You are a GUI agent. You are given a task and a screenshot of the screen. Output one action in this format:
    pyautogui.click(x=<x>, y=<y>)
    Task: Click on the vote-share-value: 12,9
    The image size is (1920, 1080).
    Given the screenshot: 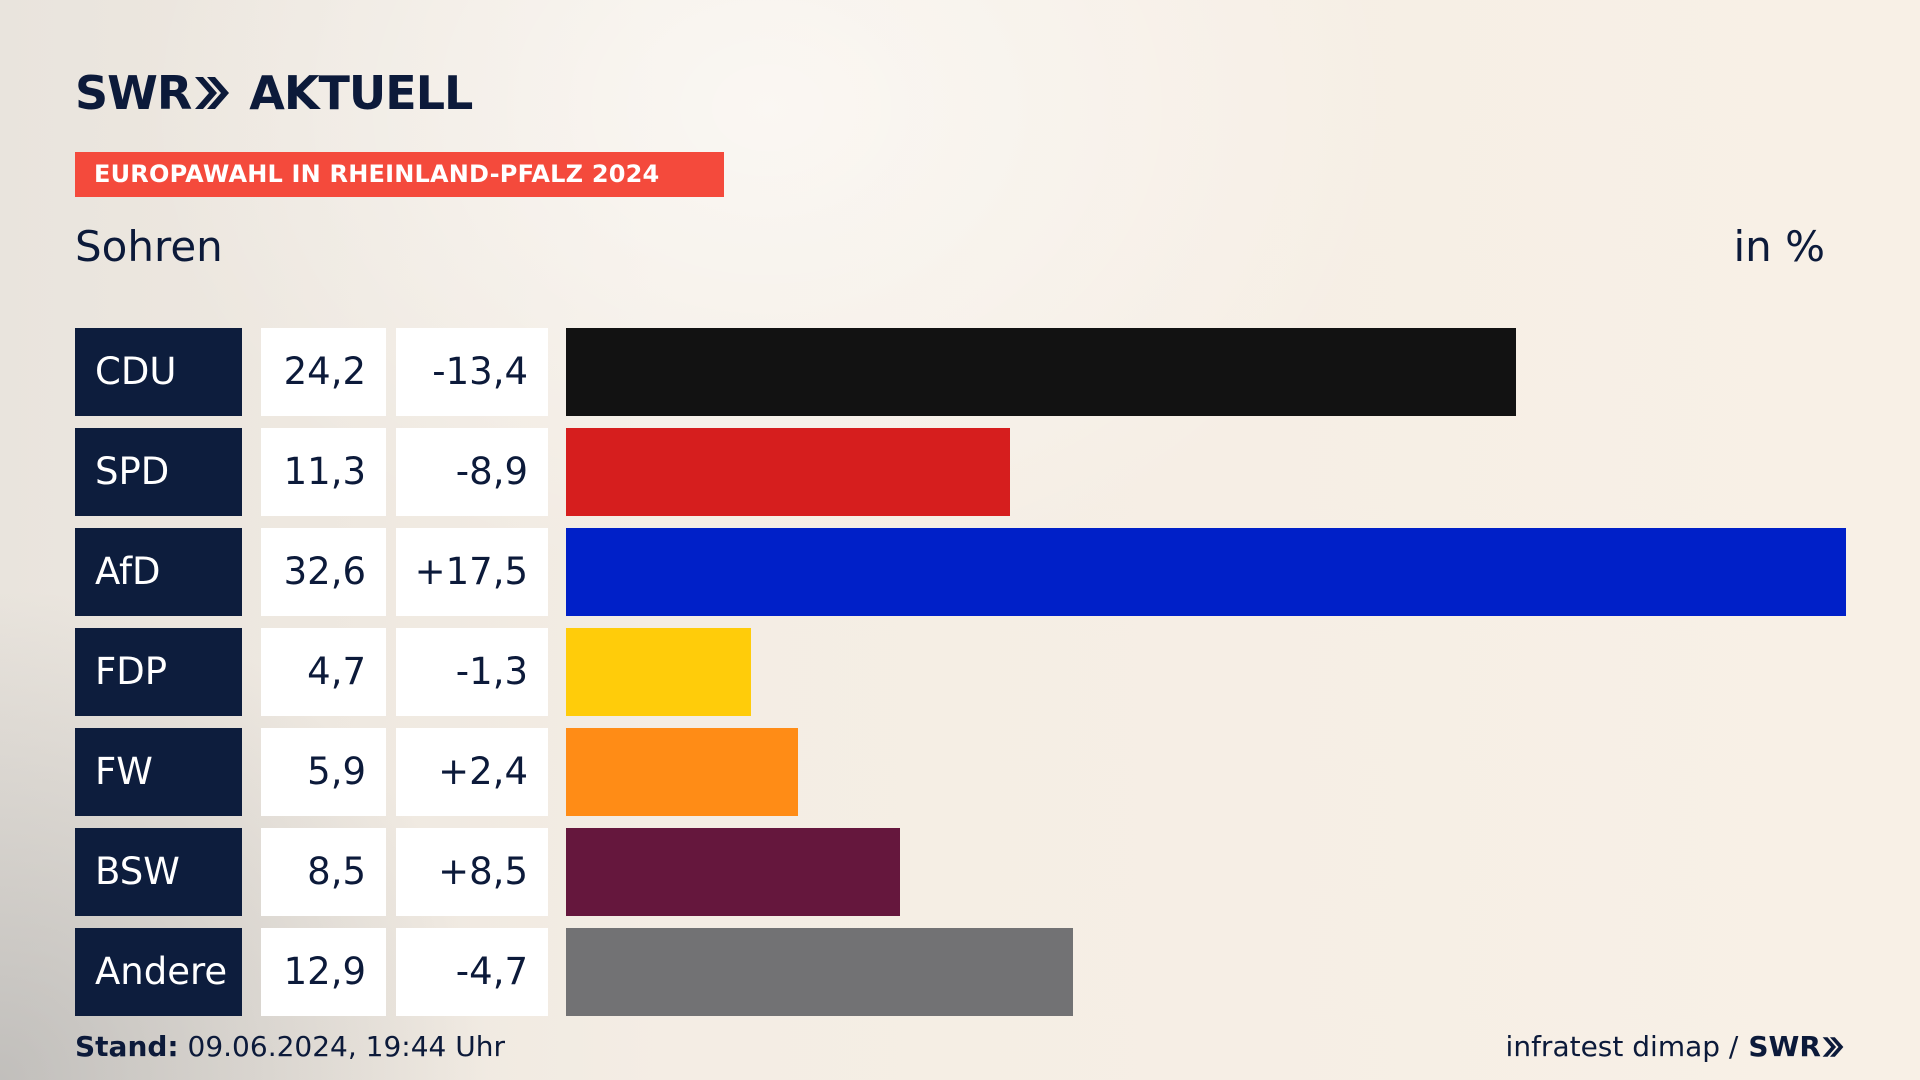 What is the action you would take?
    pyautogui.click(x=323, y=972)
    